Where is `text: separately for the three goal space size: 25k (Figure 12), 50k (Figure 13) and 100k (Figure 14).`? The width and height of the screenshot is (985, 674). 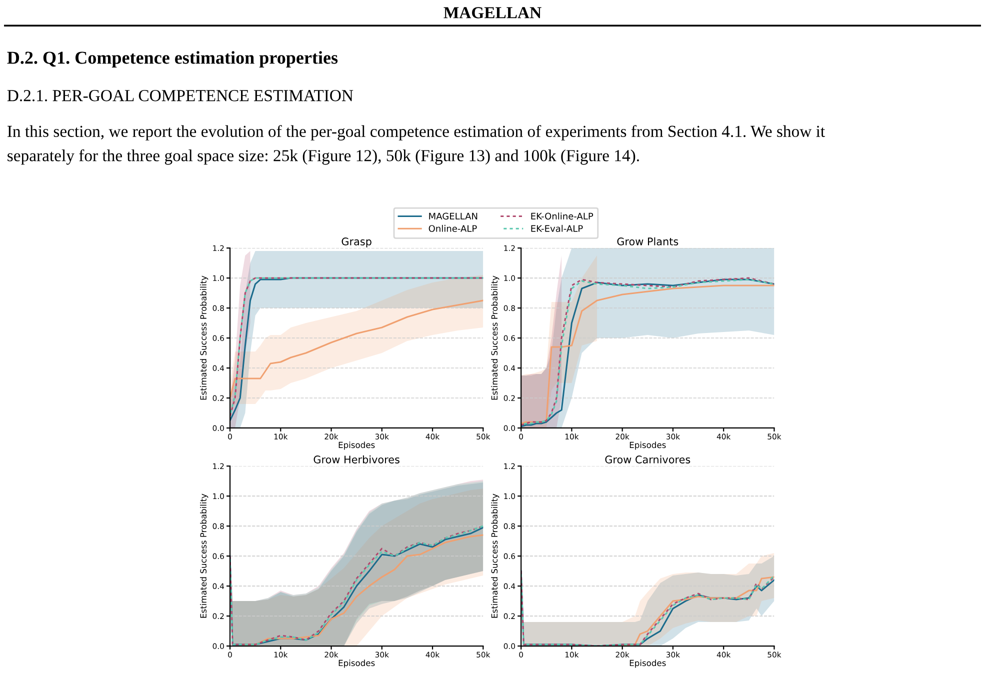 text: separately for the three goal space size: 25k (Figure 12), 50k (Figure 13) and 100k (Figure 14). is located at coordinates (323, 157).